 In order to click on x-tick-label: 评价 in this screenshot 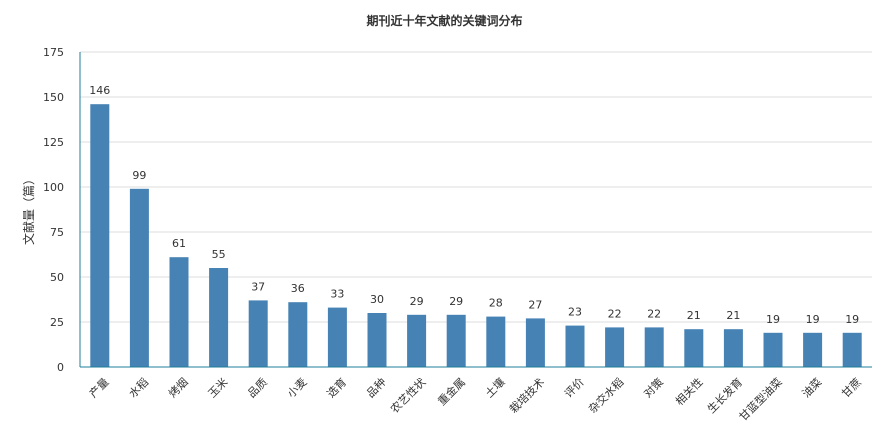, I will do `click(574, 388)`.